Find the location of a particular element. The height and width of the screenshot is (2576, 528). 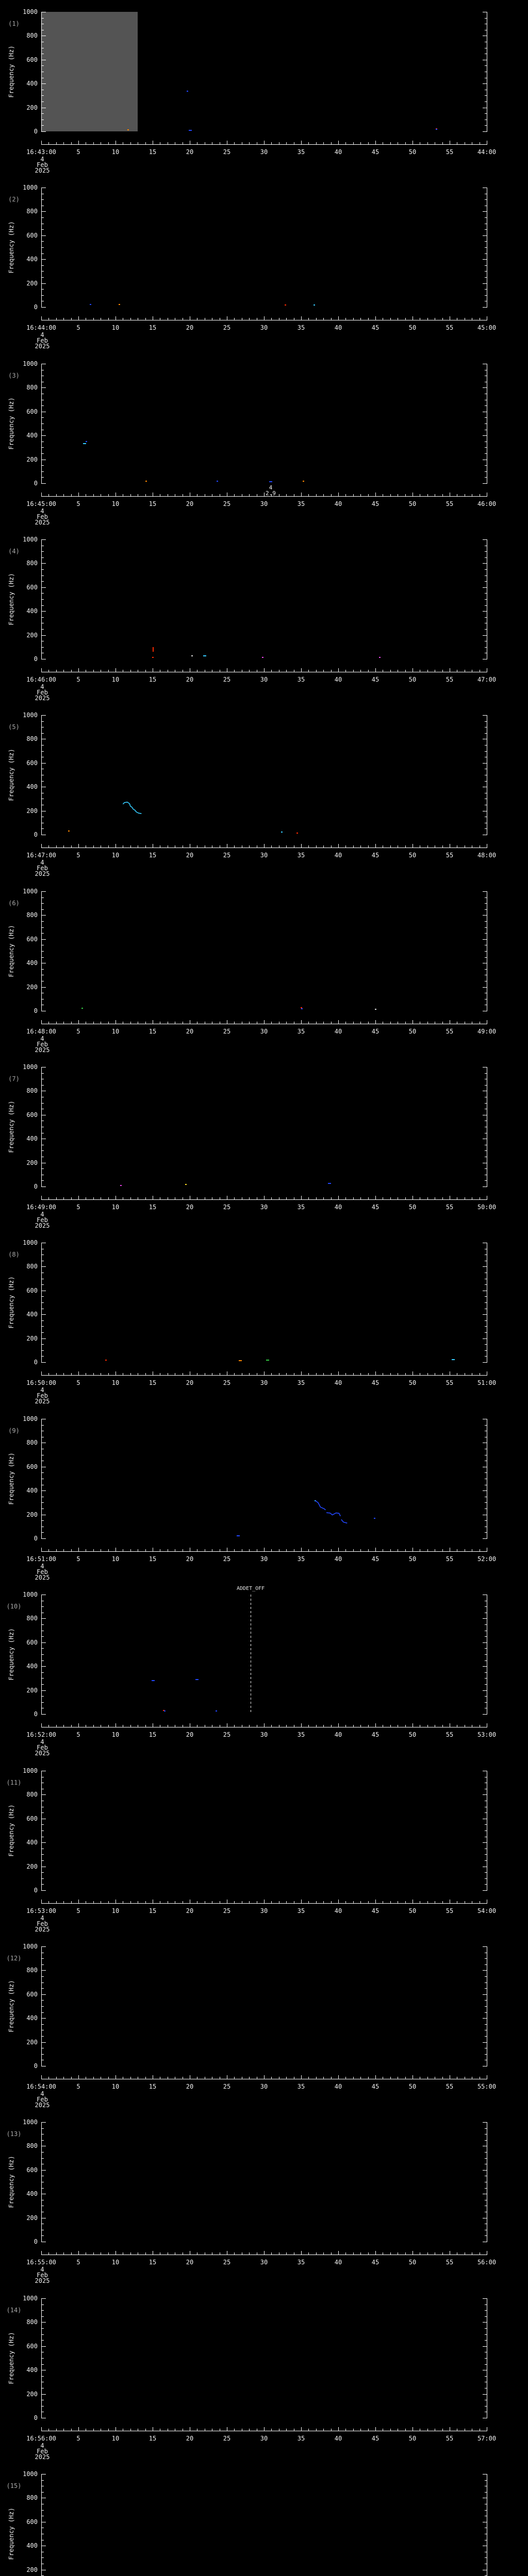

detection-trace-layer is located at coordinates (331, 1512).